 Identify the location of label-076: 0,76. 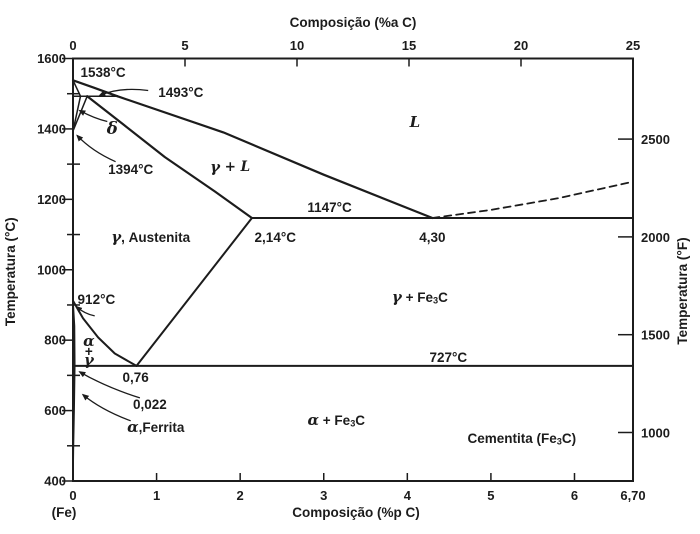
(136, 377).